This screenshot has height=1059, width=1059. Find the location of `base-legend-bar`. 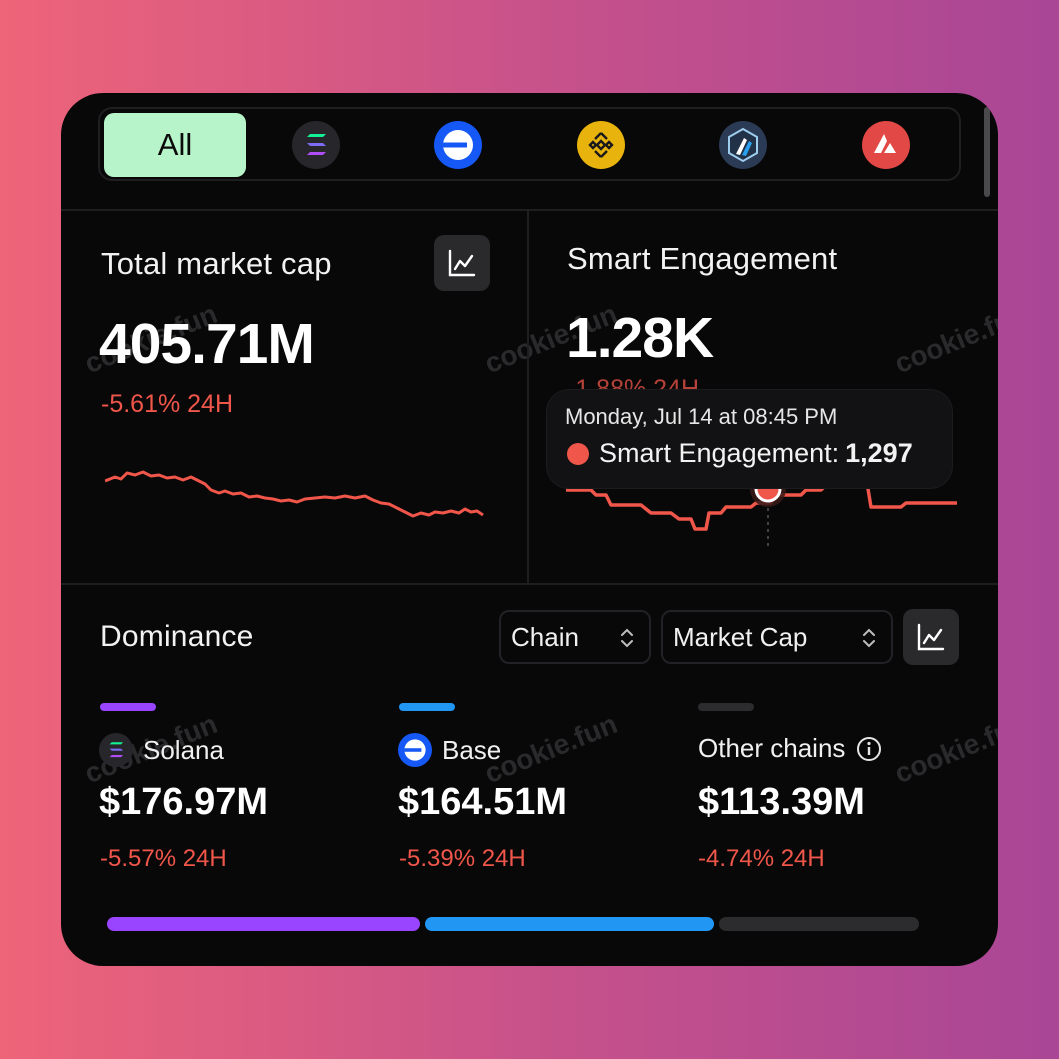

base-legend-bar is located at coordinates (427, 707).